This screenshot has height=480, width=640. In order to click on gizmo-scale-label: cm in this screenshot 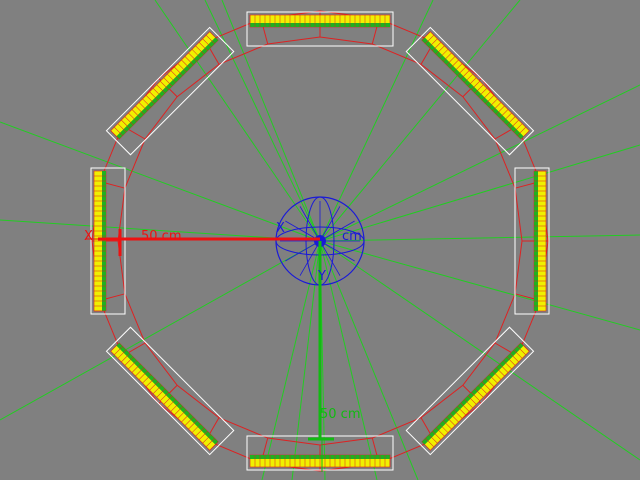, I will do `click(352, 236)`.